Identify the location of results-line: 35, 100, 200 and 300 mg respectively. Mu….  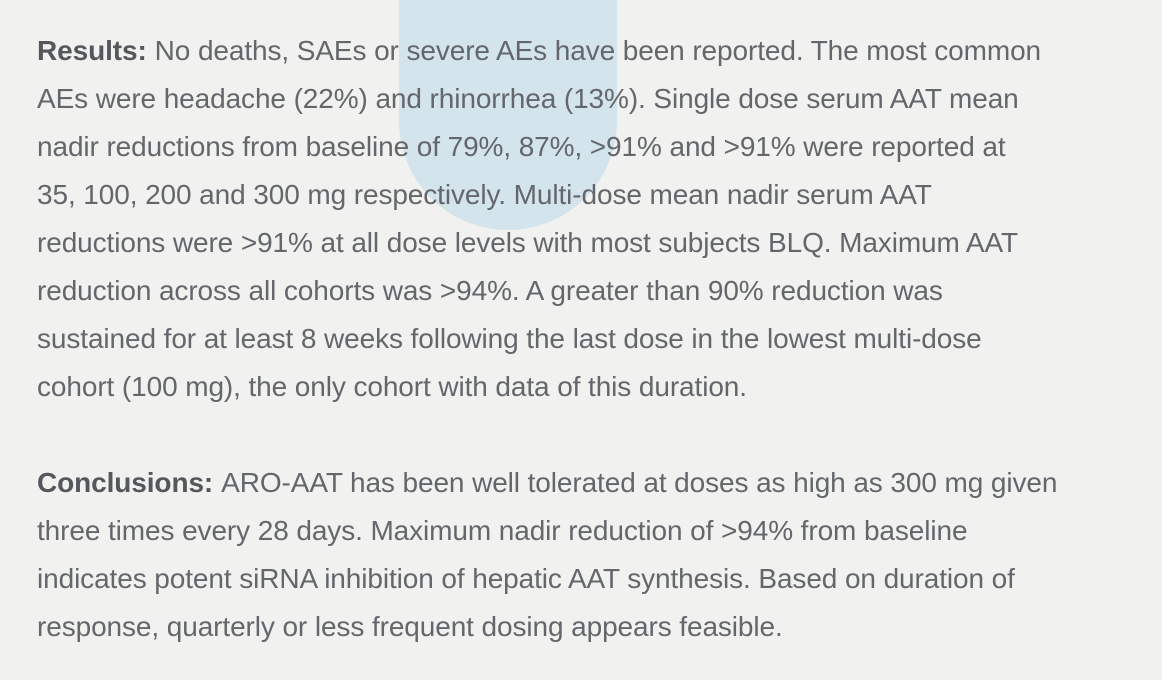
(484, 194).